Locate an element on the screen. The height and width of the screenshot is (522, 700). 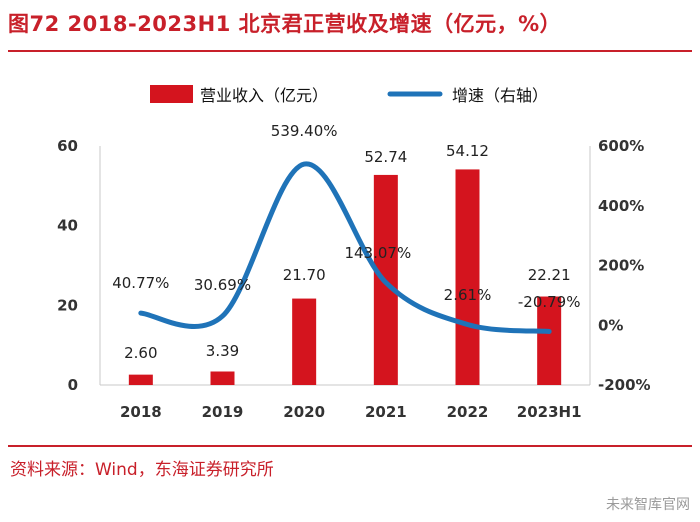
growth-data-label: 143.07% is located at coordinates (377, 253).